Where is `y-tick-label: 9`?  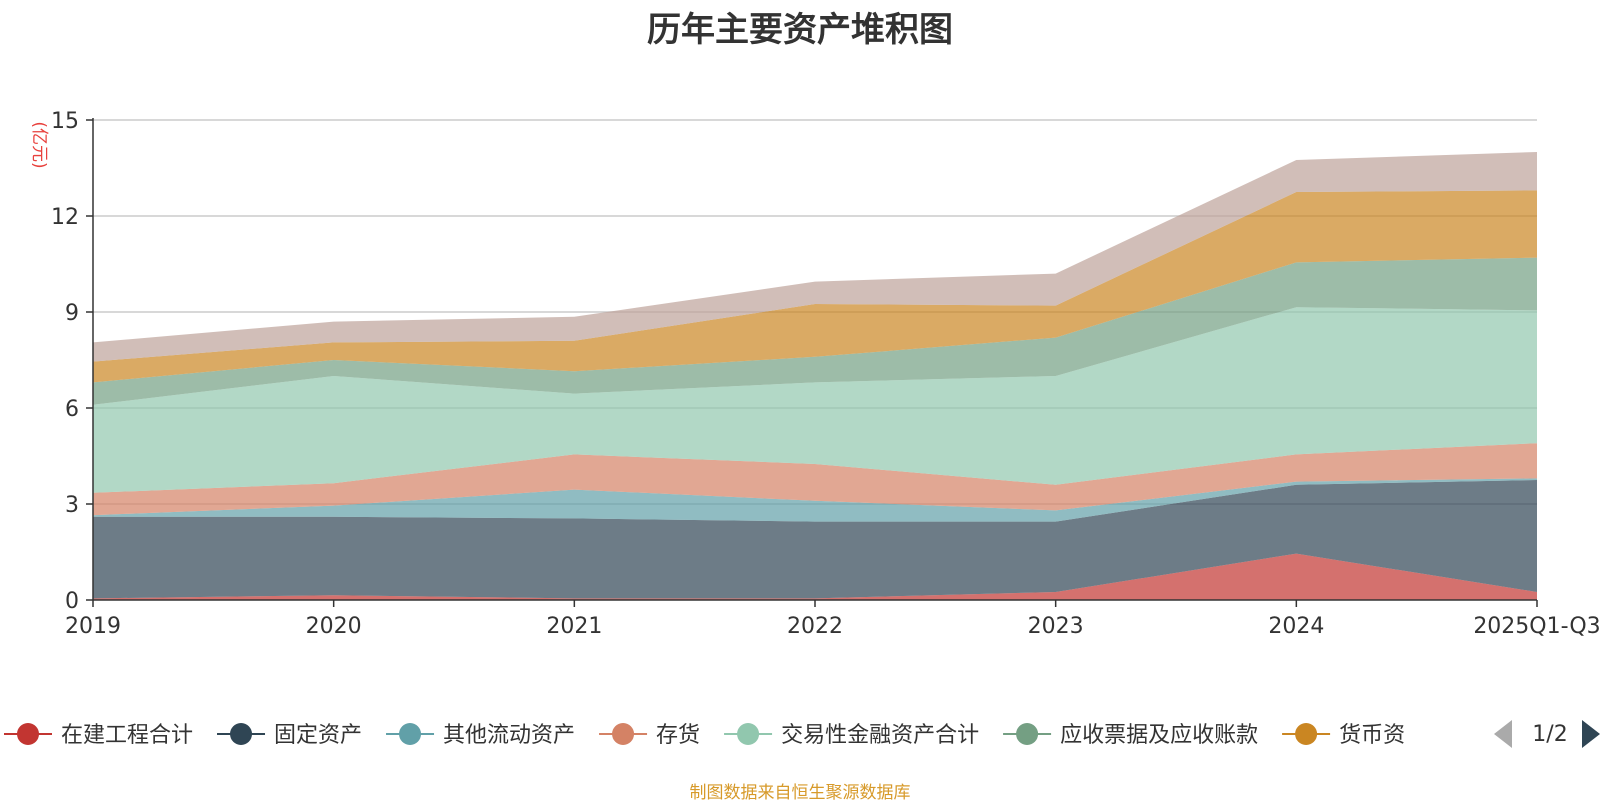
y-tick-label: 9 is located at coordinates (72, 313).